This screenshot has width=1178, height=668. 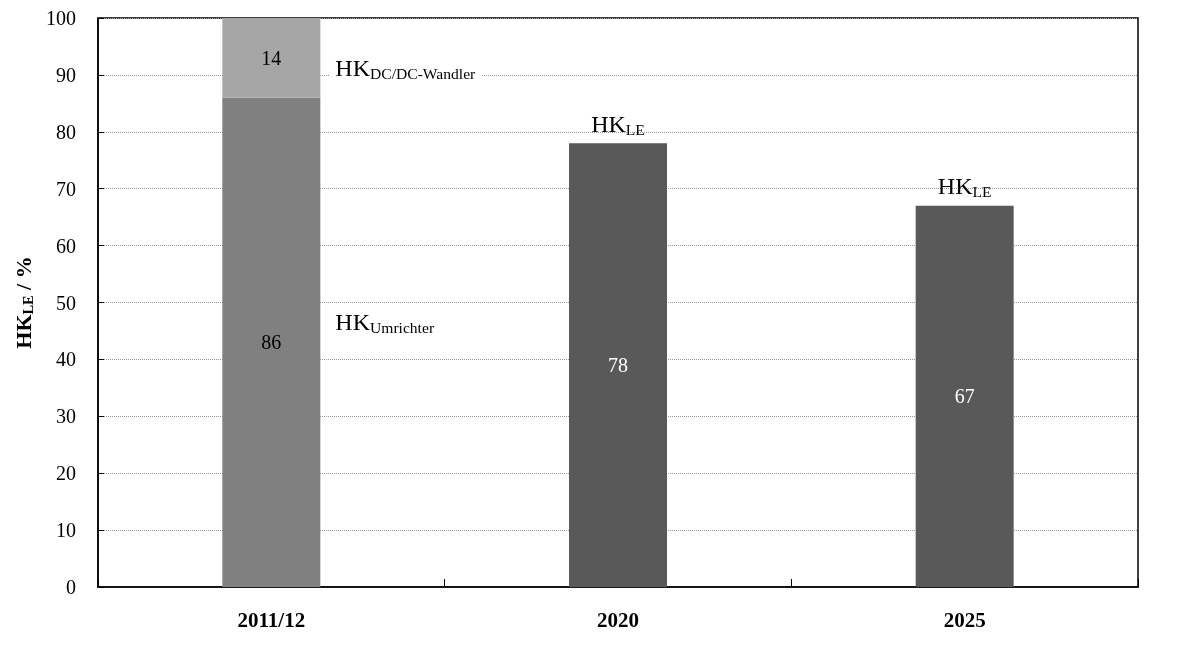 What do you see at coordinates (66, 359) in the screenshot?
I see `y-tick-label: 40` at bounding box center [66, 359].